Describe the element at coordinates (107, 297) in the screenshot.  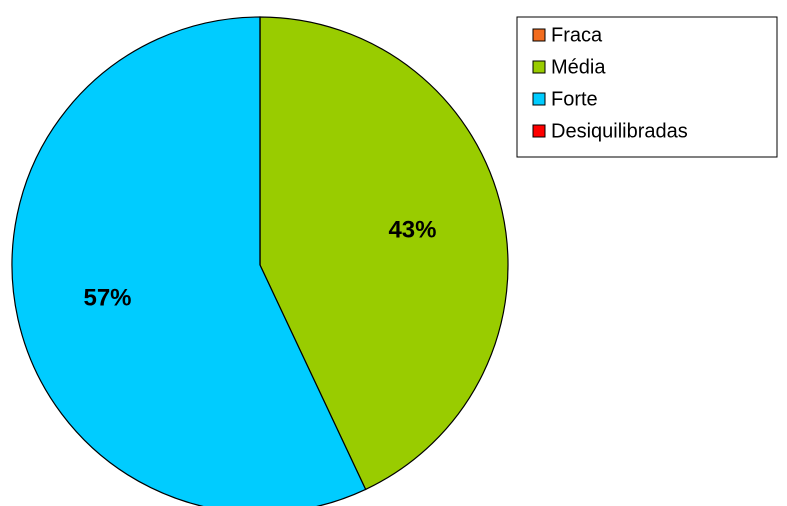
I see `data-label: 57%` at that location.